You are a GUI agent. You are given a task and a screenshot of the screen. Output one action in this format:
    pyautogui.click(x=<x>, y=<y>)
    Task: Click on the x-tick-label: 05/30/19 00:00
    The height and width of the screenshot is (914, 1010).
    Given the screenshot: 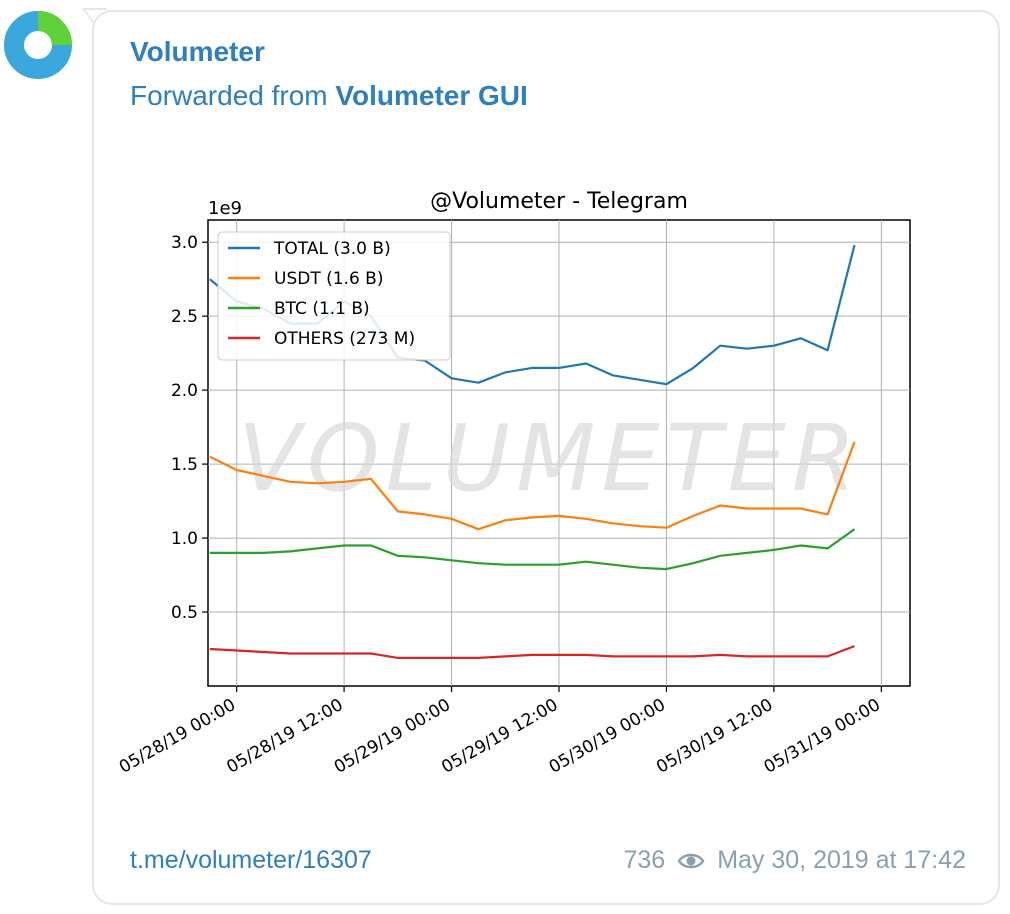 What is the action you would take?
    pyautogui.click(x=607, y=736)
    